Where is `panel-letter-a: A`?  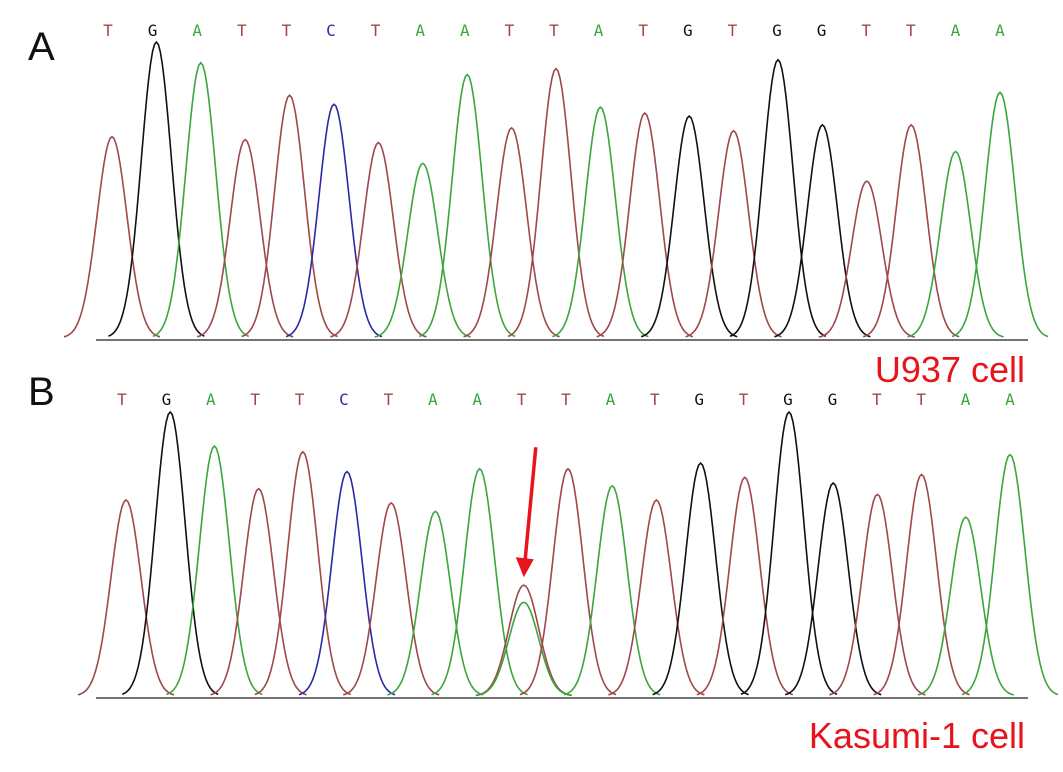 panel-letter-a: A is located at coordinates (41, 47).